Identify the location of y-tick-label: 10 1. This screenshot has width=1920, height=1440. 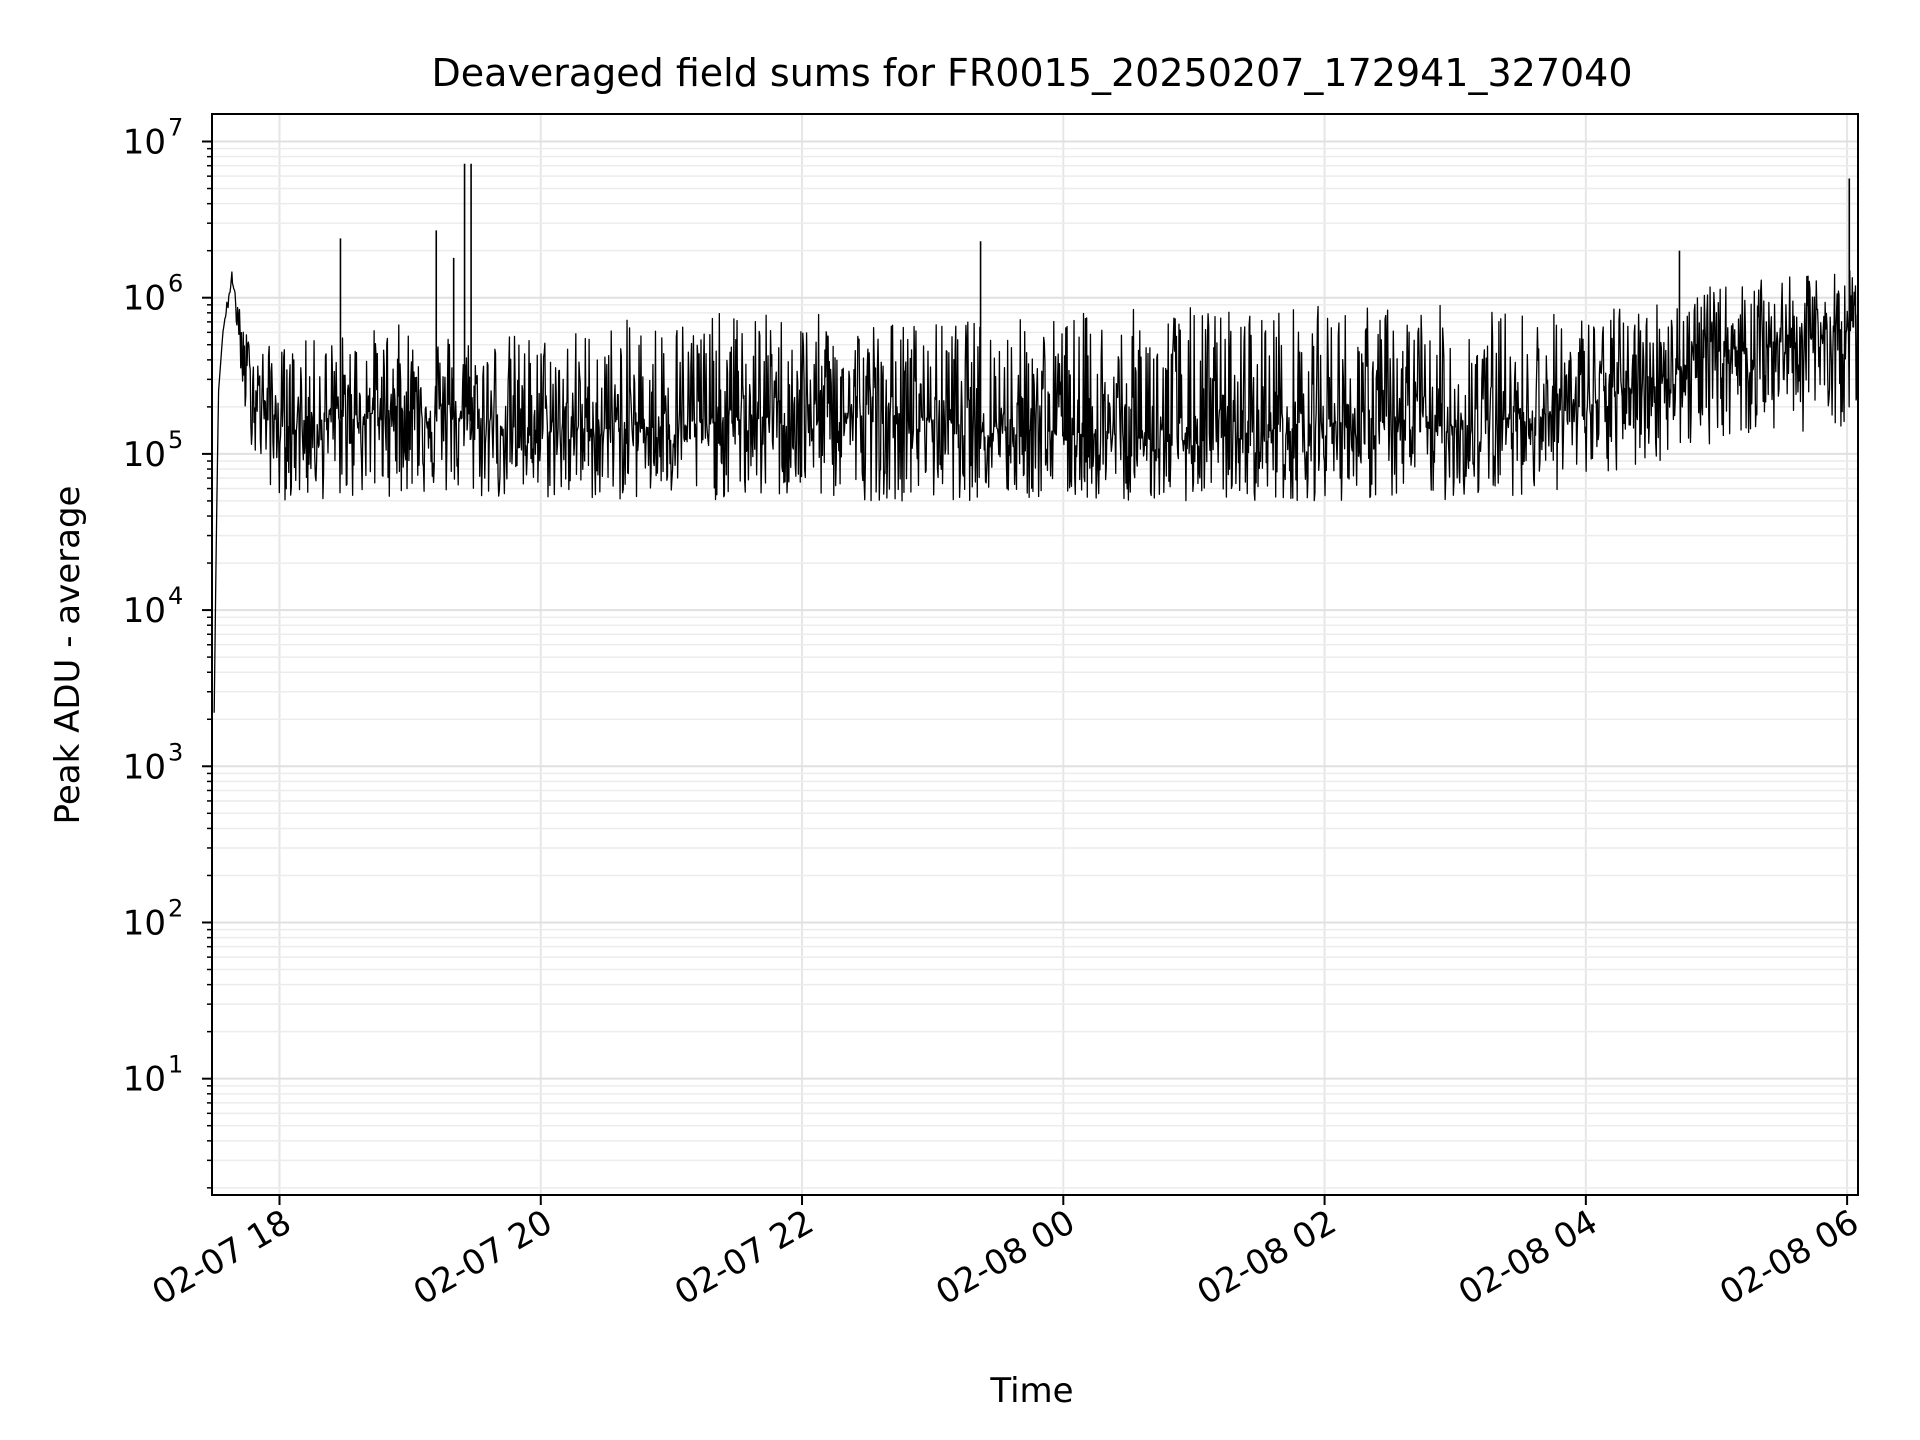
(153, 1075).